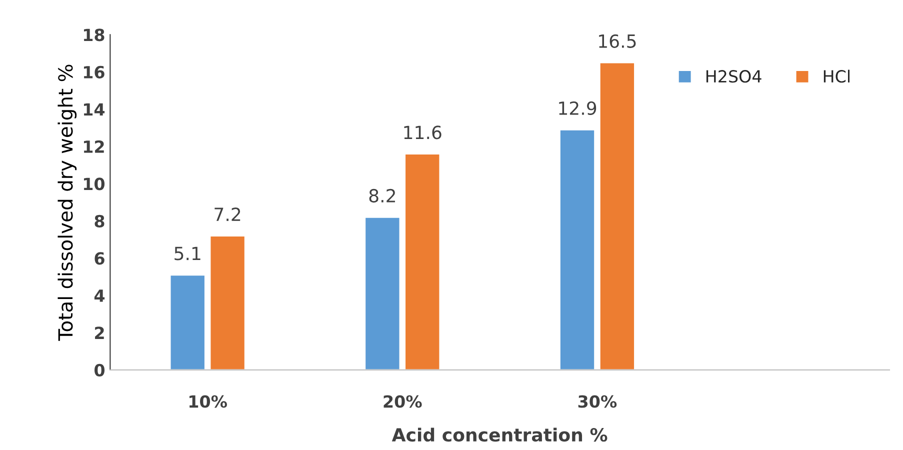  What do you see at coordinates (99, 221) in the screenshot?
I see `y-tick-label: 8` at bounding box center [99, 221].